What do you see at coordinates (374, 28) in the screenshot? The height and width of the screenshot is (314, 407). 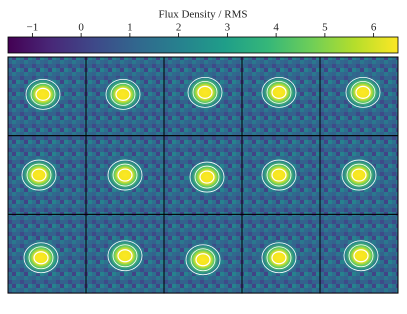 I see `colorbar-tick-label: 6` at bounding box center [374, 28].